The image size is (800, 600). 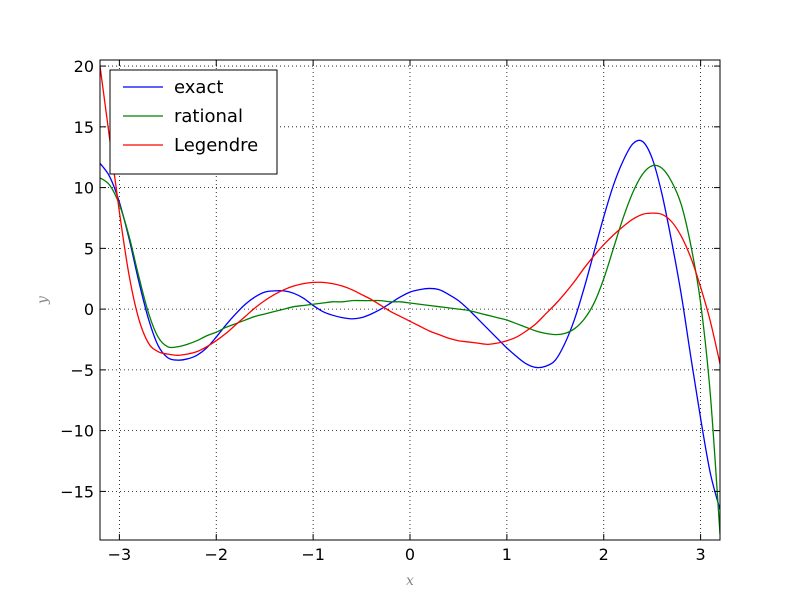 What do you see at coordinates (507, 554) in the screenshot?
I see `x-tick-label: 1` at bounding box center [507, 554].